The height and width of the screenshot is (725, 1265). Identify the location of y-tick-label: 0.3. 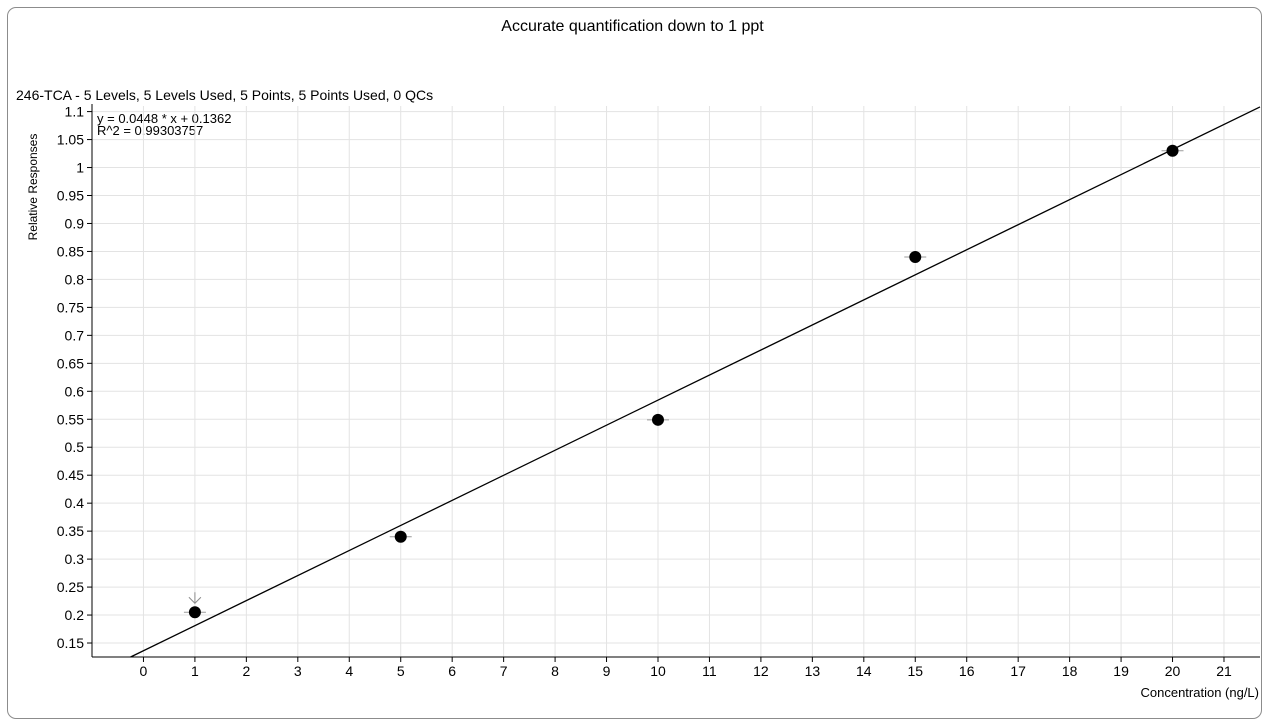
(75, 559).